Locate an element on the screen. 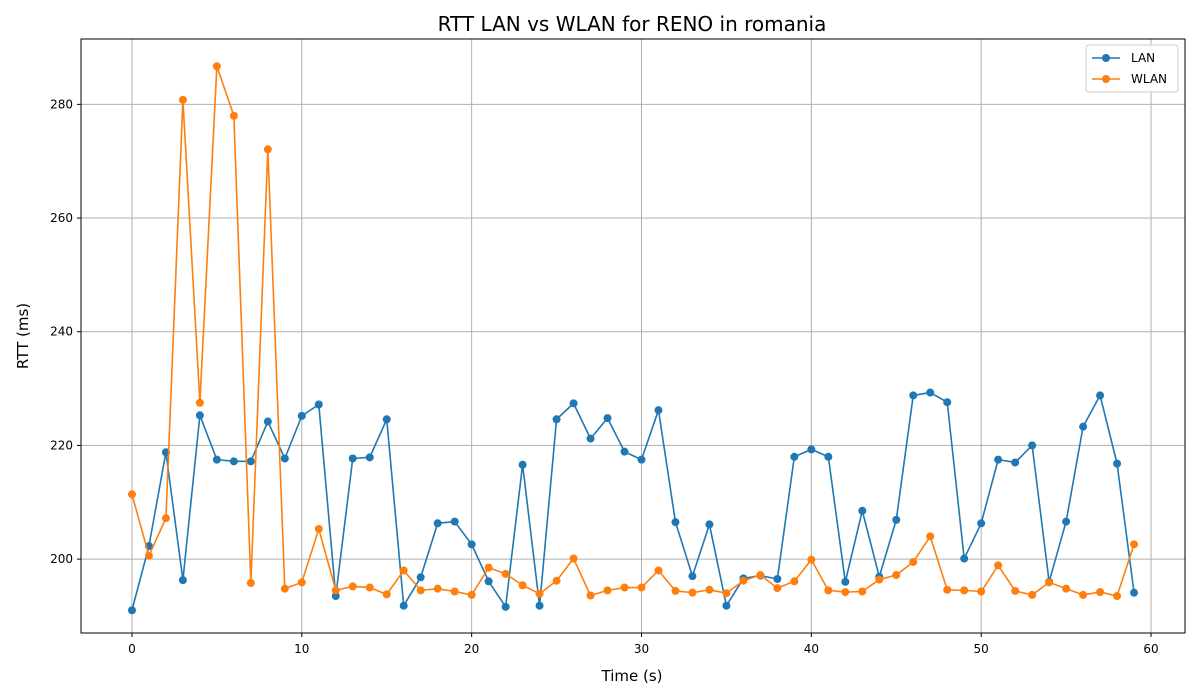 The image size is (1200, 700). y-tick-label: 280 is located at coordinates (61, 104).